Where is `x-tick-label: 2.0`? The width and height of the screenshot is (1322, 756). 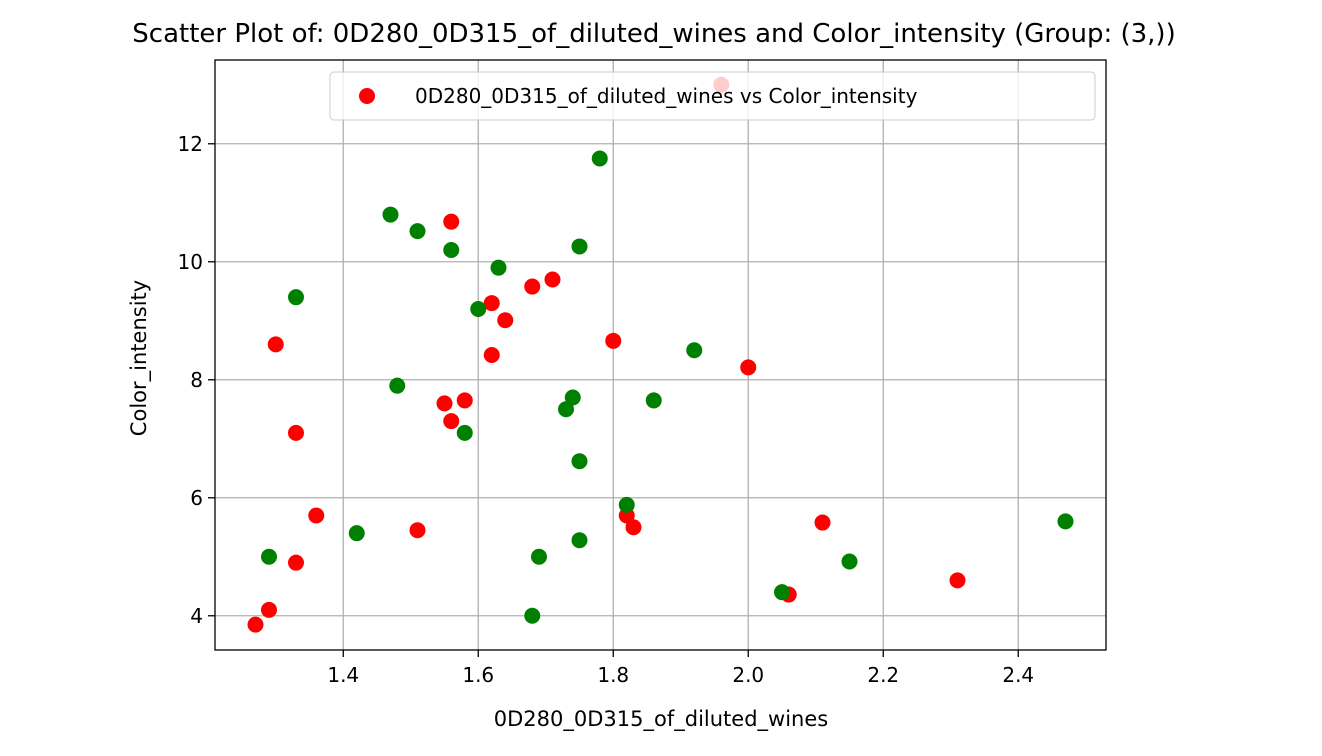 x-tick-label: 2.0 is located at coordinates (748, 675).